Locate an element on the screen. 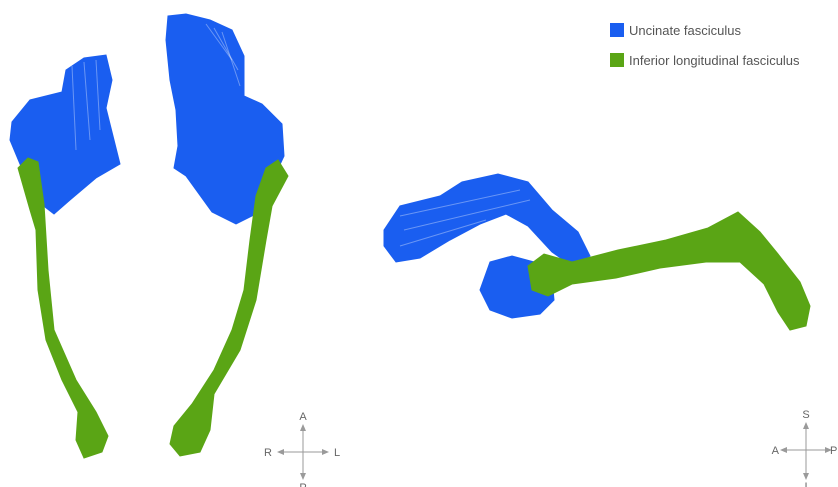 The width and height of the screenshot is (838, 487). legend-item-uncinate: Uncinate fasciculus is located at coordinates (705, 30).